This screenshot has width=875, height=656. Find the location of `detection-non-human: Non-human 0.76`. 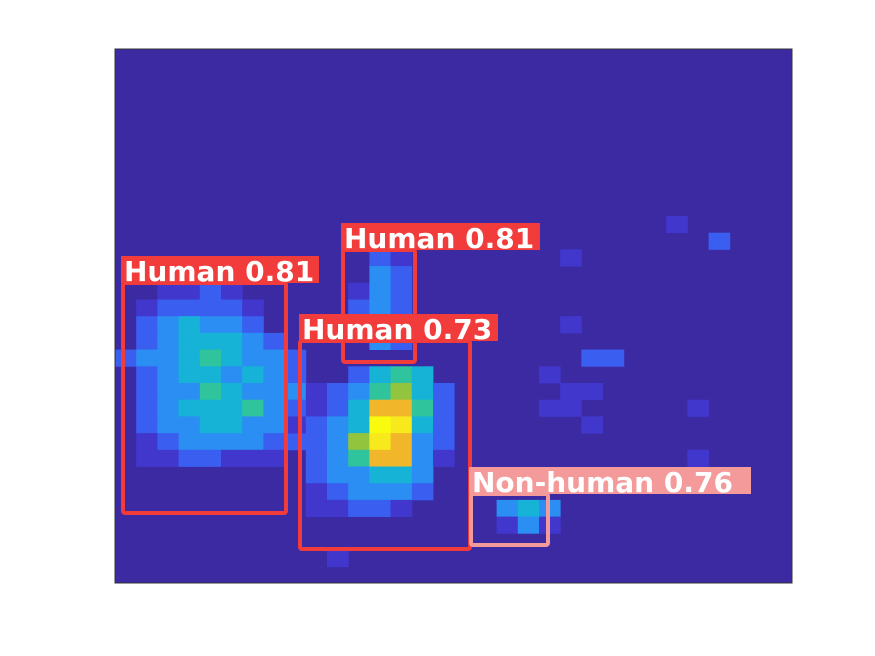

detection-non-human: Non-human 0.76 is located at coordinates (610, 506).